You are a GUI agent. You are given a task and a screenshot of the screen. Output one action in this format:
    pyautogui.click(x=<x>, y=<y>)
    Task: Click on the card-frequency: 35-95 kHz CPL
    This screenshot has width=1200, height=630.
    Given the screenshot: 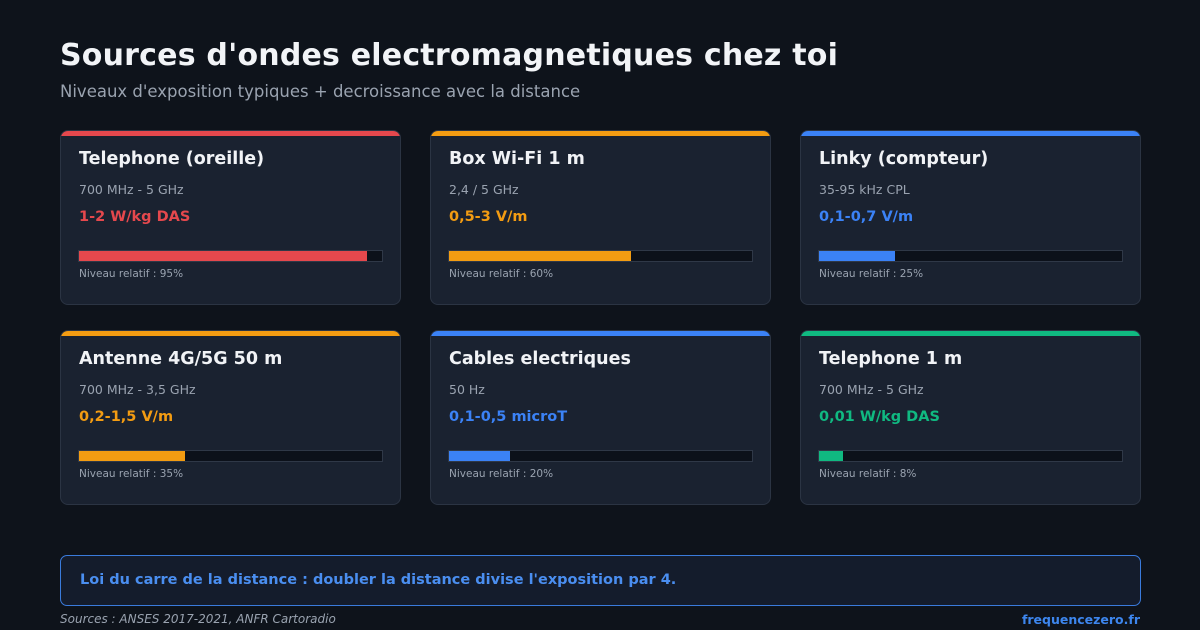 What is the action you would take?
    pyautogui.click(x=864, y=189)
    